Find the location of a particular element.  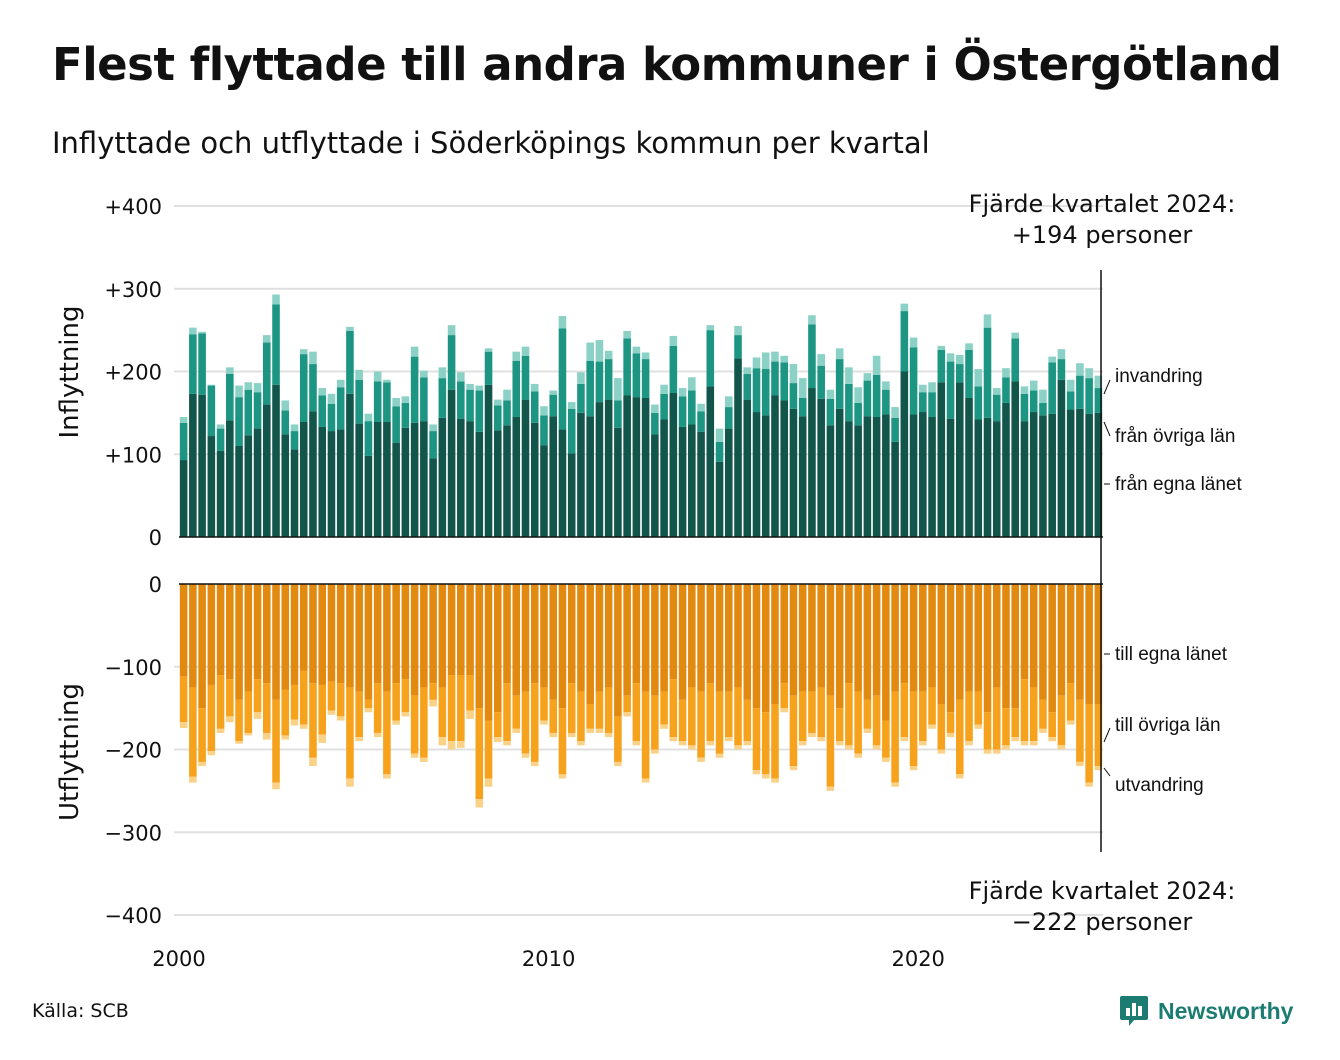

y-axis-title-inflow: Inflyttning is located at coordinates (70, 372).